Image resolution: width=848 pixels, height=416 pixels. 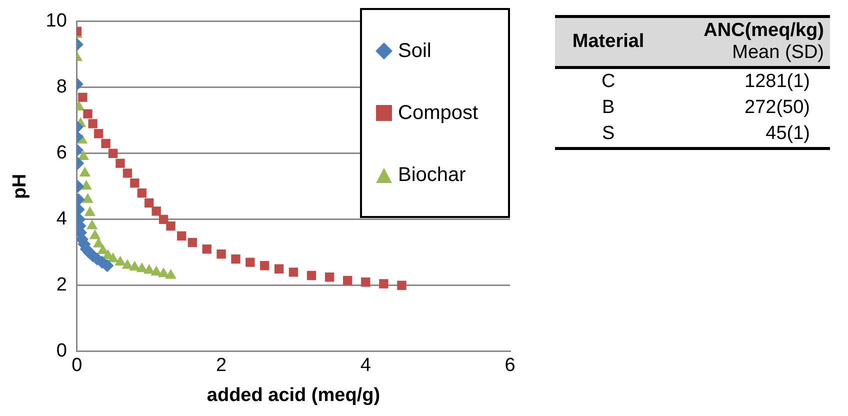 I want to click on x-tick-label: 0, so click(x=77, y=365).